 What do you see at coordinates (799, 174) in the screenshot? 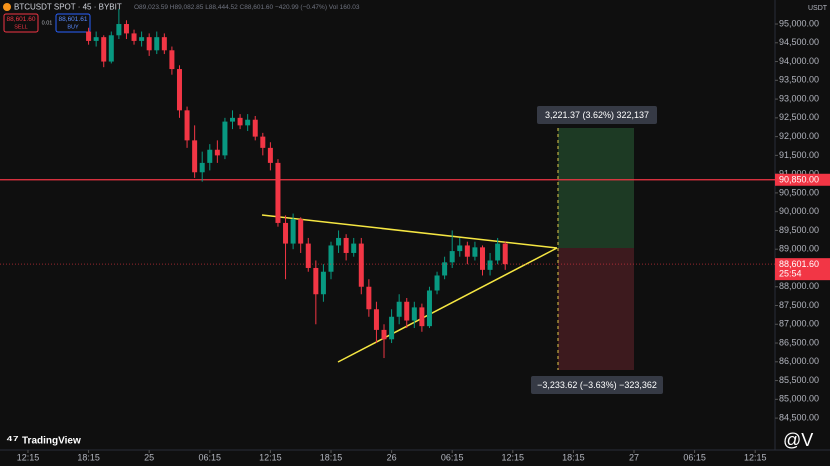
I see `y-tick-label: 91,000.00` at bounding box center [799, 174].